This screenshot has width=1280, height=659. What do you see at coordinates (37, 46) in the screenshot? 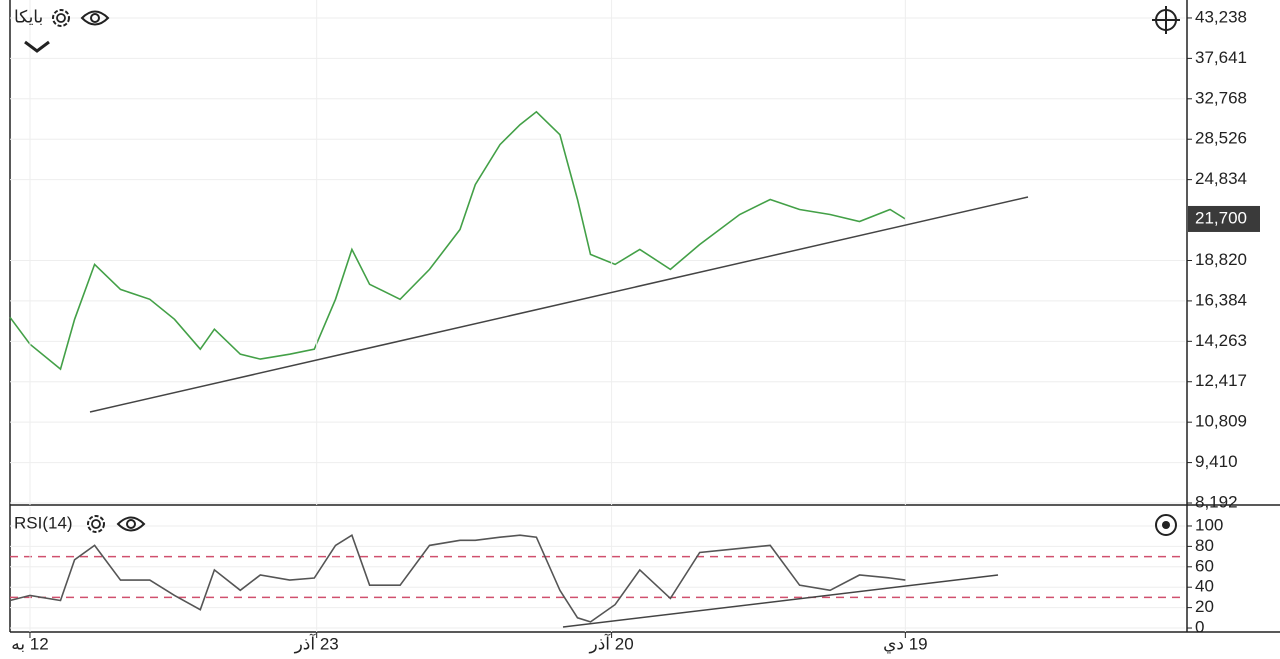
I see `collapse-icon` at bounding box center [37, 46].